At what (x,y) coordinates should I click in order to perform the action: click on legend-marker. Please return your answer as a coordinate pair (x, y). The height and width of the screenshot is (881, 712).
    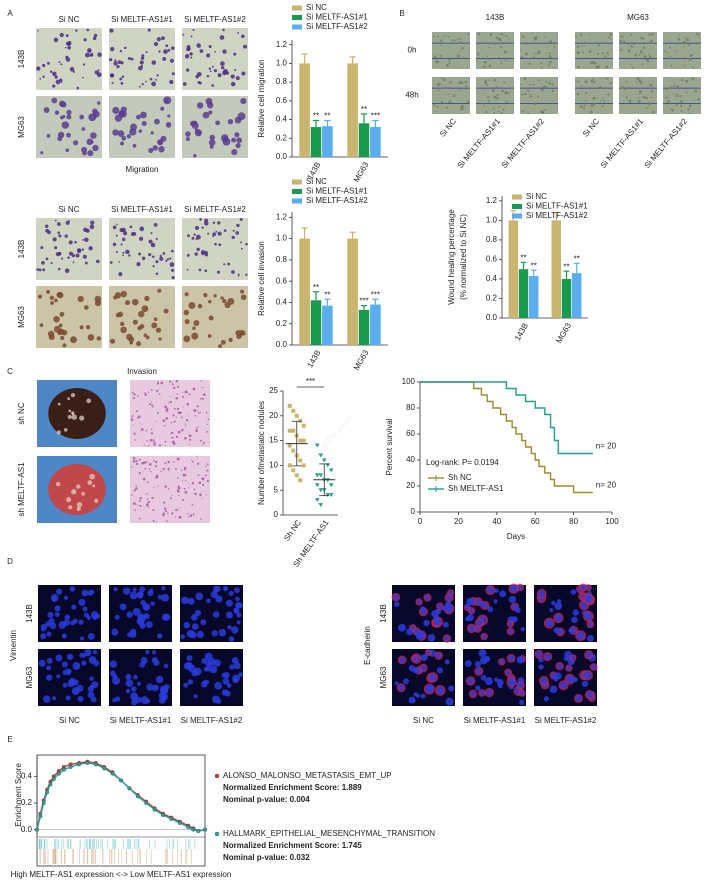
    Looking at the image, I should click on (217, 776).